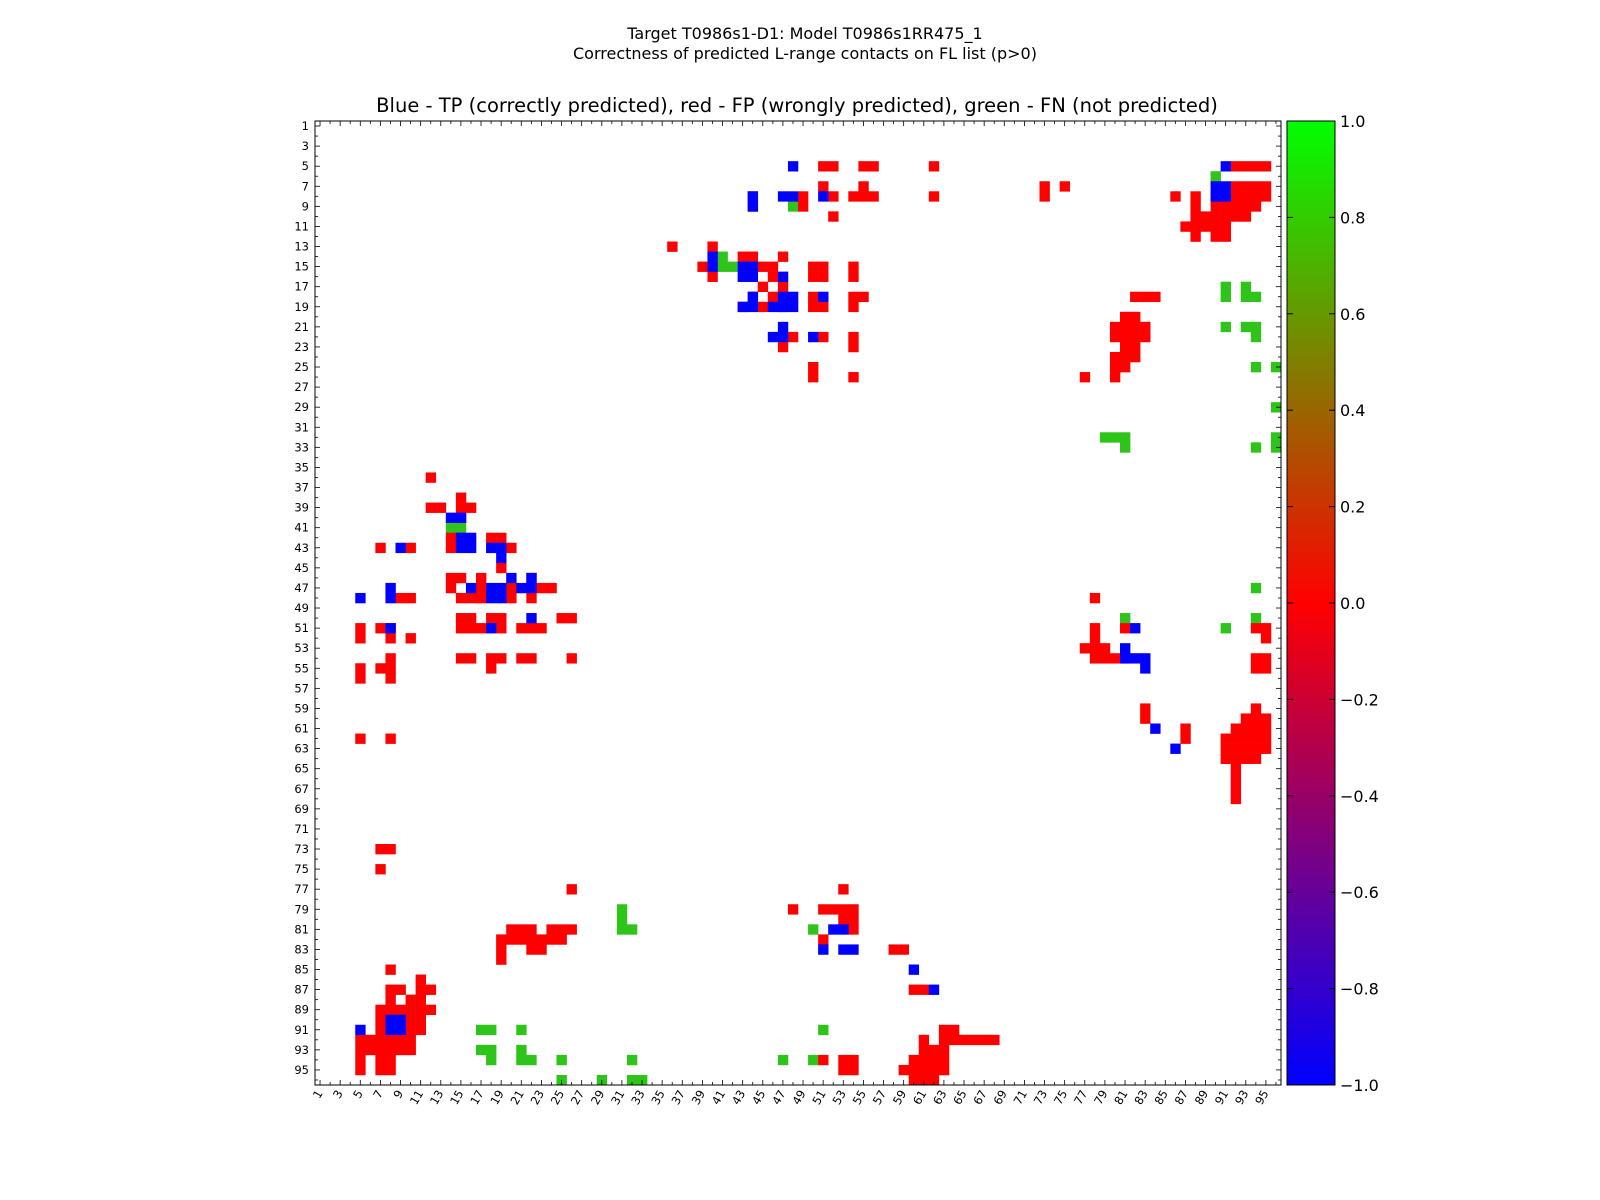 This screenshot has width=1600, height=1200. What do you see at coordinates (301, 749) in the screenshot?
I see `y-tick-label: 63` at bounding box center [301, 749].